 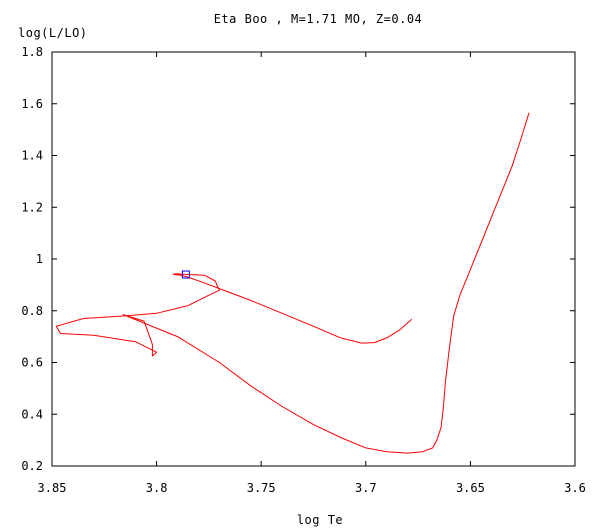 I want to click on x-tick-label: 3.75, so click(x=261, y=488).